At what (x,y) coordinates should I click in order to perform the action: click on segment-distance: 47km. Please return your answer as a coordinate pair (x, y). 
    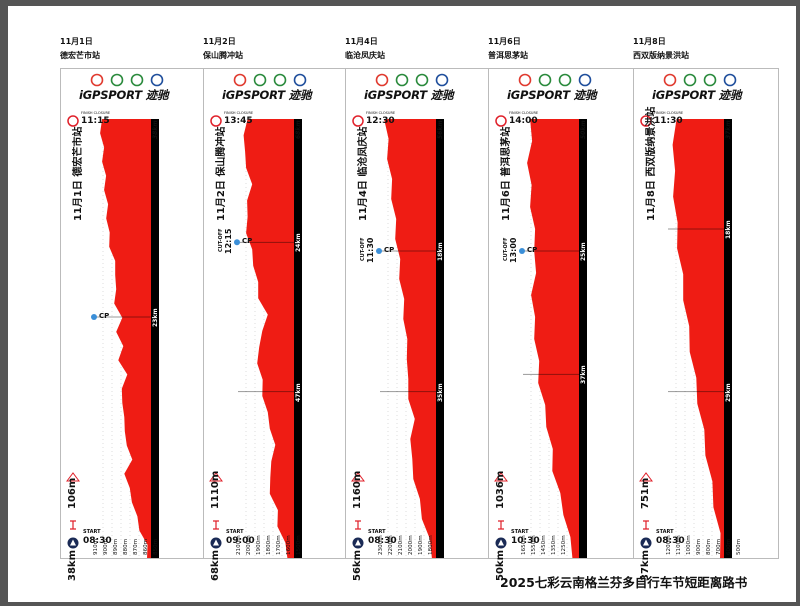
    Looking at the image, I should click on (298, 392).